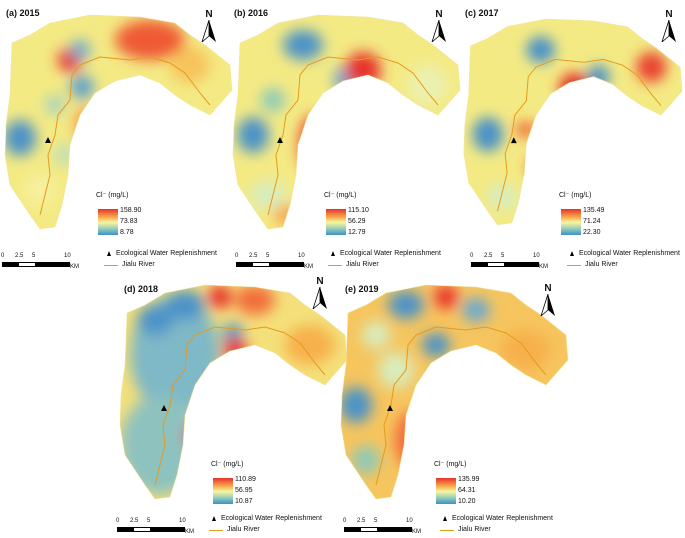 This screenshot has width=685, height=538. I want to click on panel-title: (d) 2018, so click(141, 289).